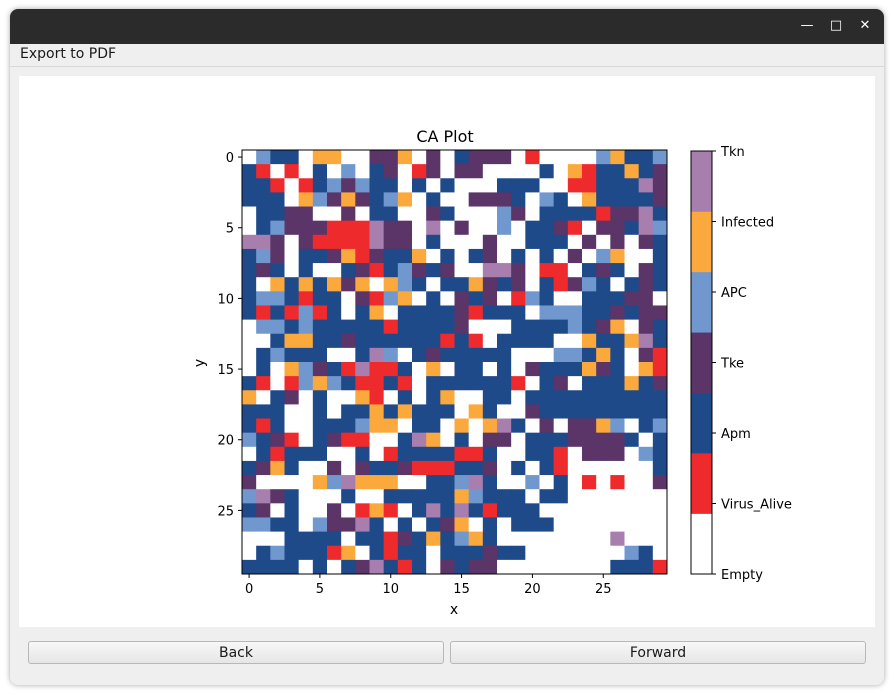  Describe the element at coordinates (658, 652) in the screenshot. I see `forward-button: Forward` at that location.